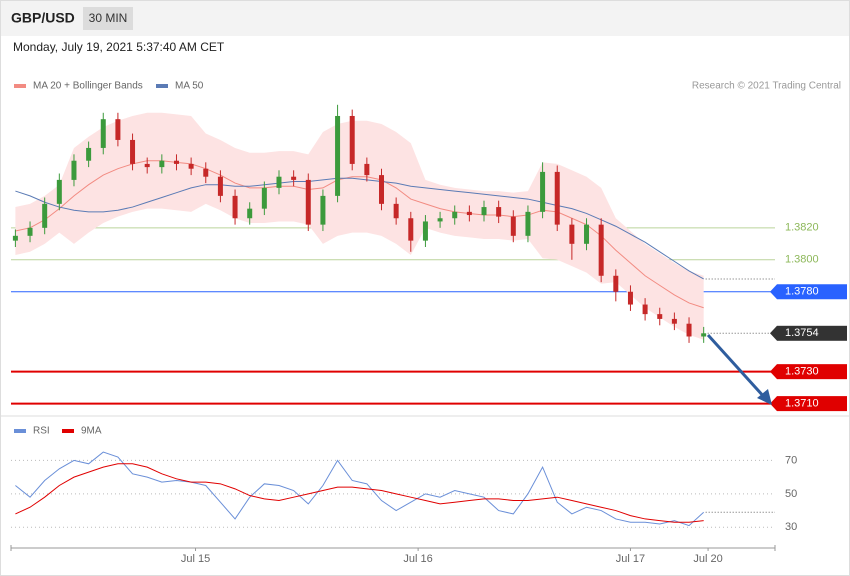  Describe the element at coordinates (802, 228) in the screenshot. I see `level-label: 1.3820` at that location.